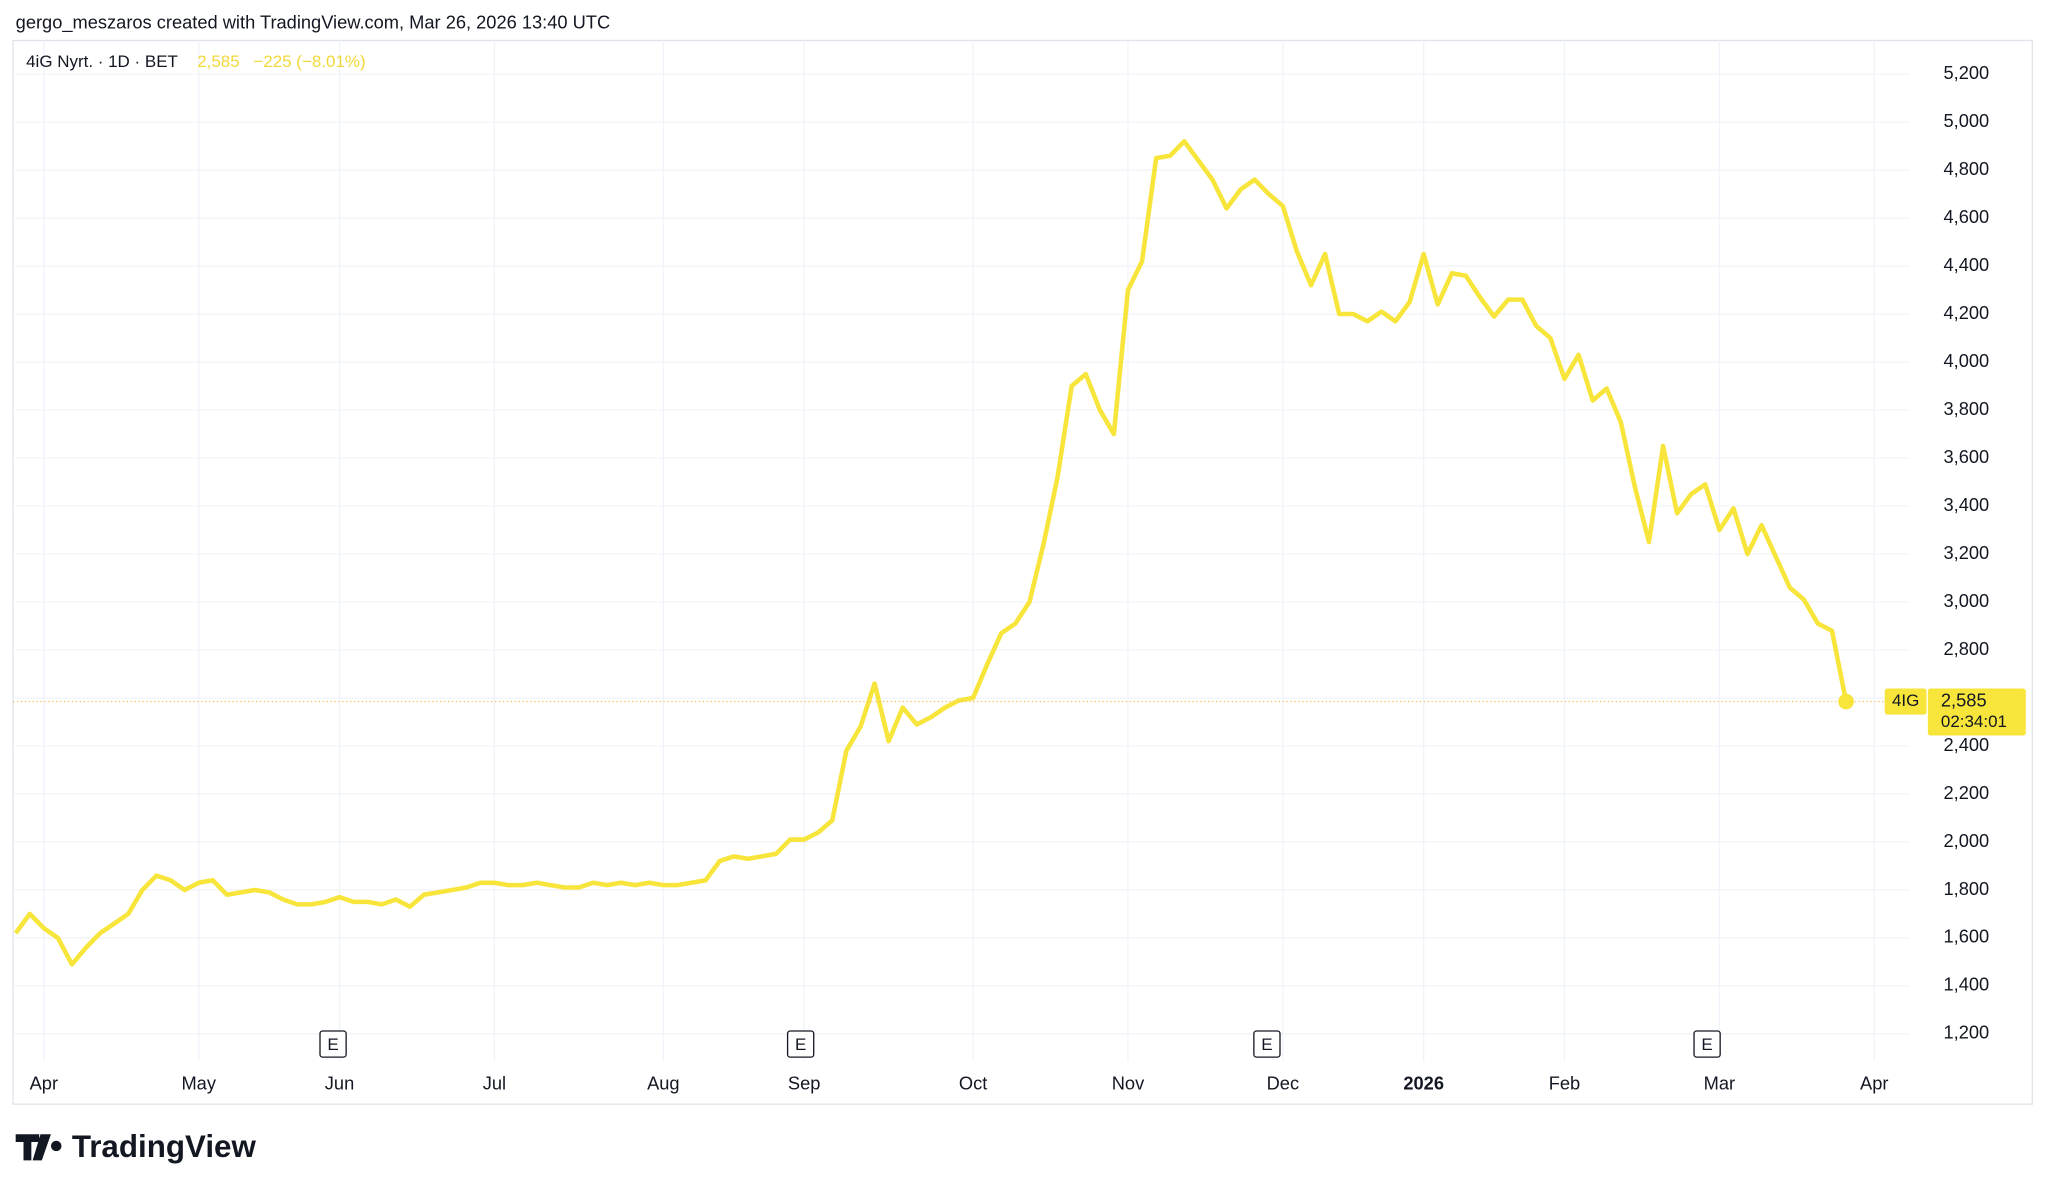  What do you see at coordinates (1967, 168) in the screenshot?
I see `y-tick-label: 4,800` at bounding box center [1967, 168].